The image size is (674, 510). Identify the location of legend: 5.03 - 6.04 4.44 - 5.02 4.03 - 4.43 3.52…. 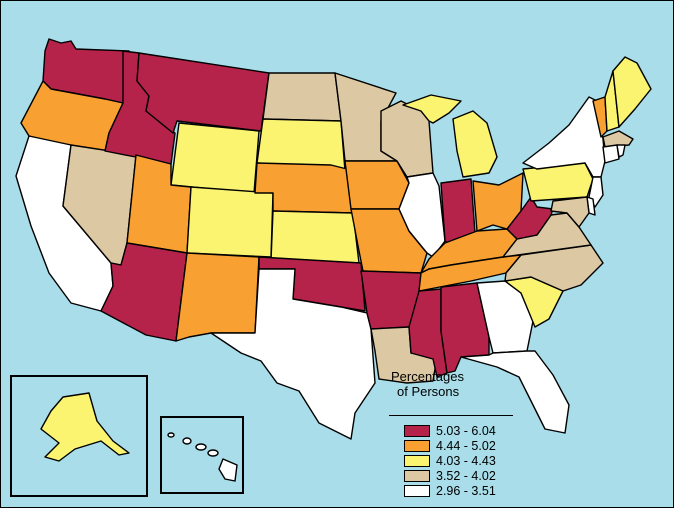
(450, 460).